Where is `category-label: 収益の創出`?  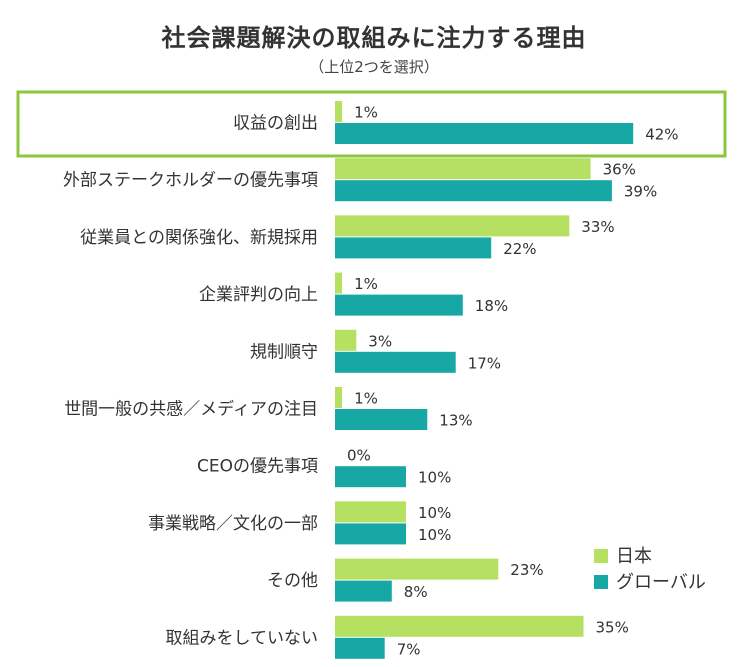 category-label: 収益の創出 is located at coordinates (275, 124).